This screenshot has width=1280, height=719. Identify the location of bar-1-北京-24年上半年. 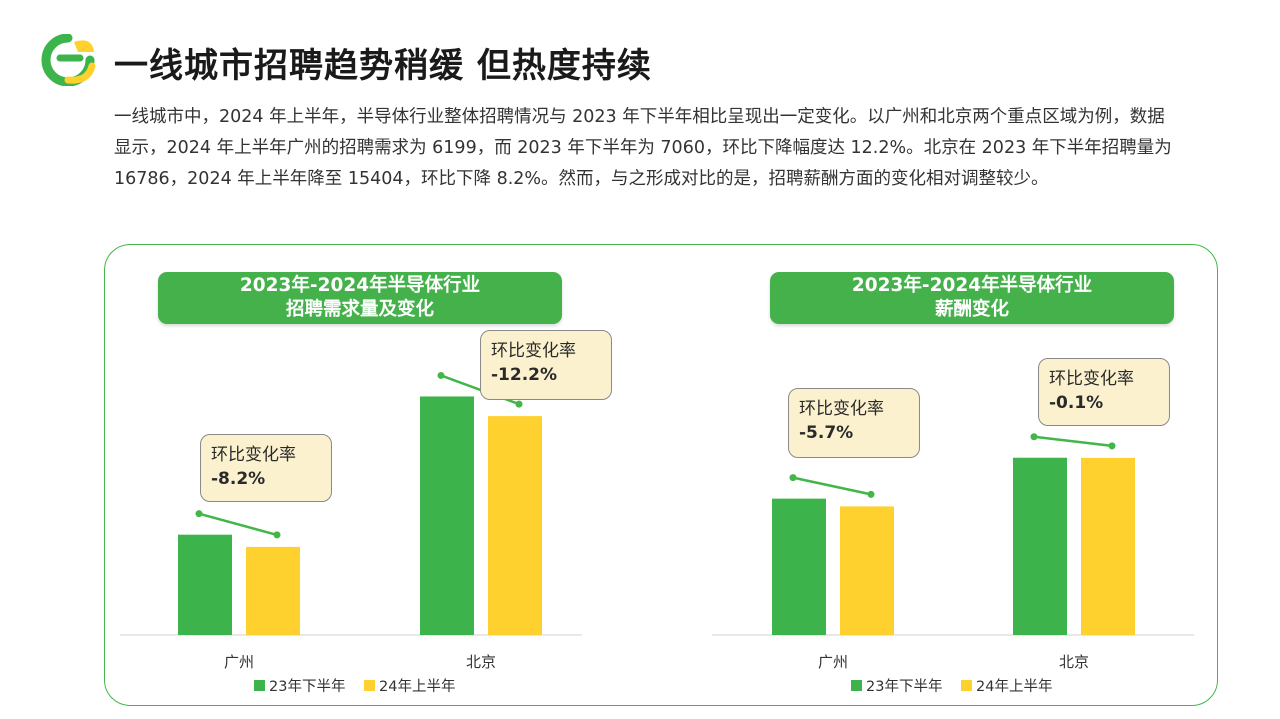
(515, 525).